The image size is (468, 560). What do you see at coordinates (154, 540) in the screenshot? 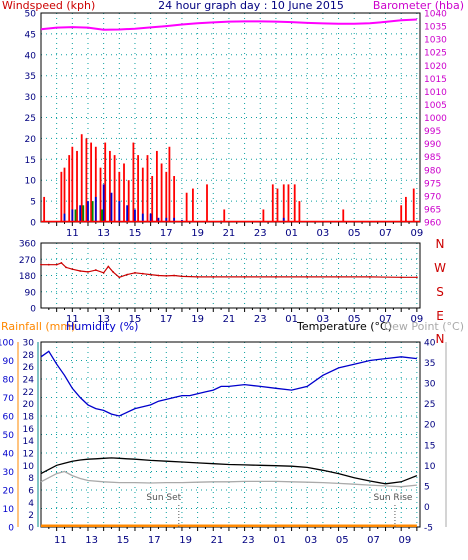
I see `x-tick-label-bottom: 17` at bounding box center [154, 540].